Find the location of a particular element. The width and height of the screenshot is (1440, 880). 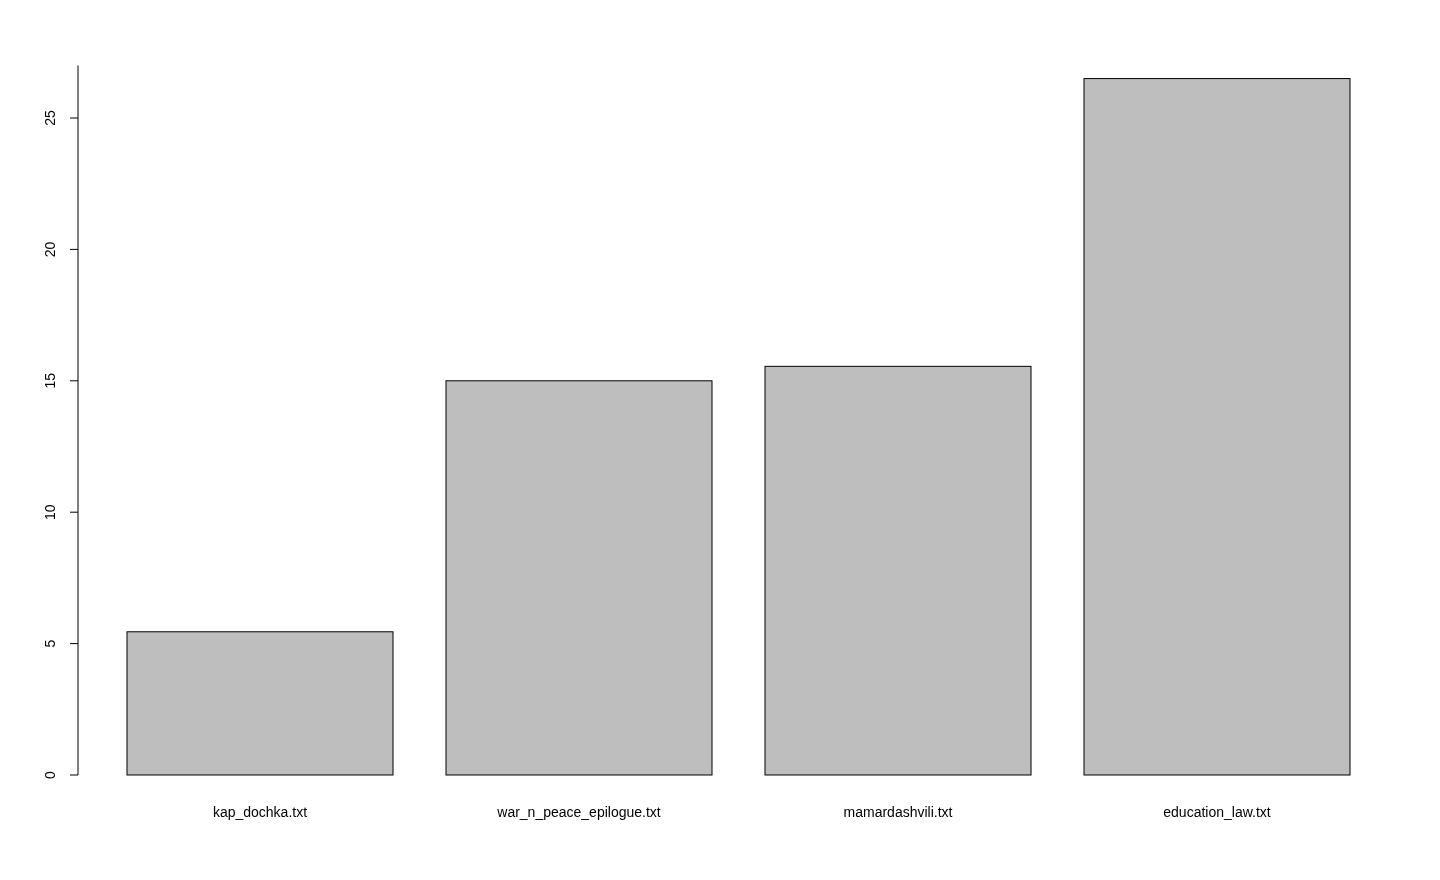

y-tick-label: 5 is located at coordinates (50, 643).